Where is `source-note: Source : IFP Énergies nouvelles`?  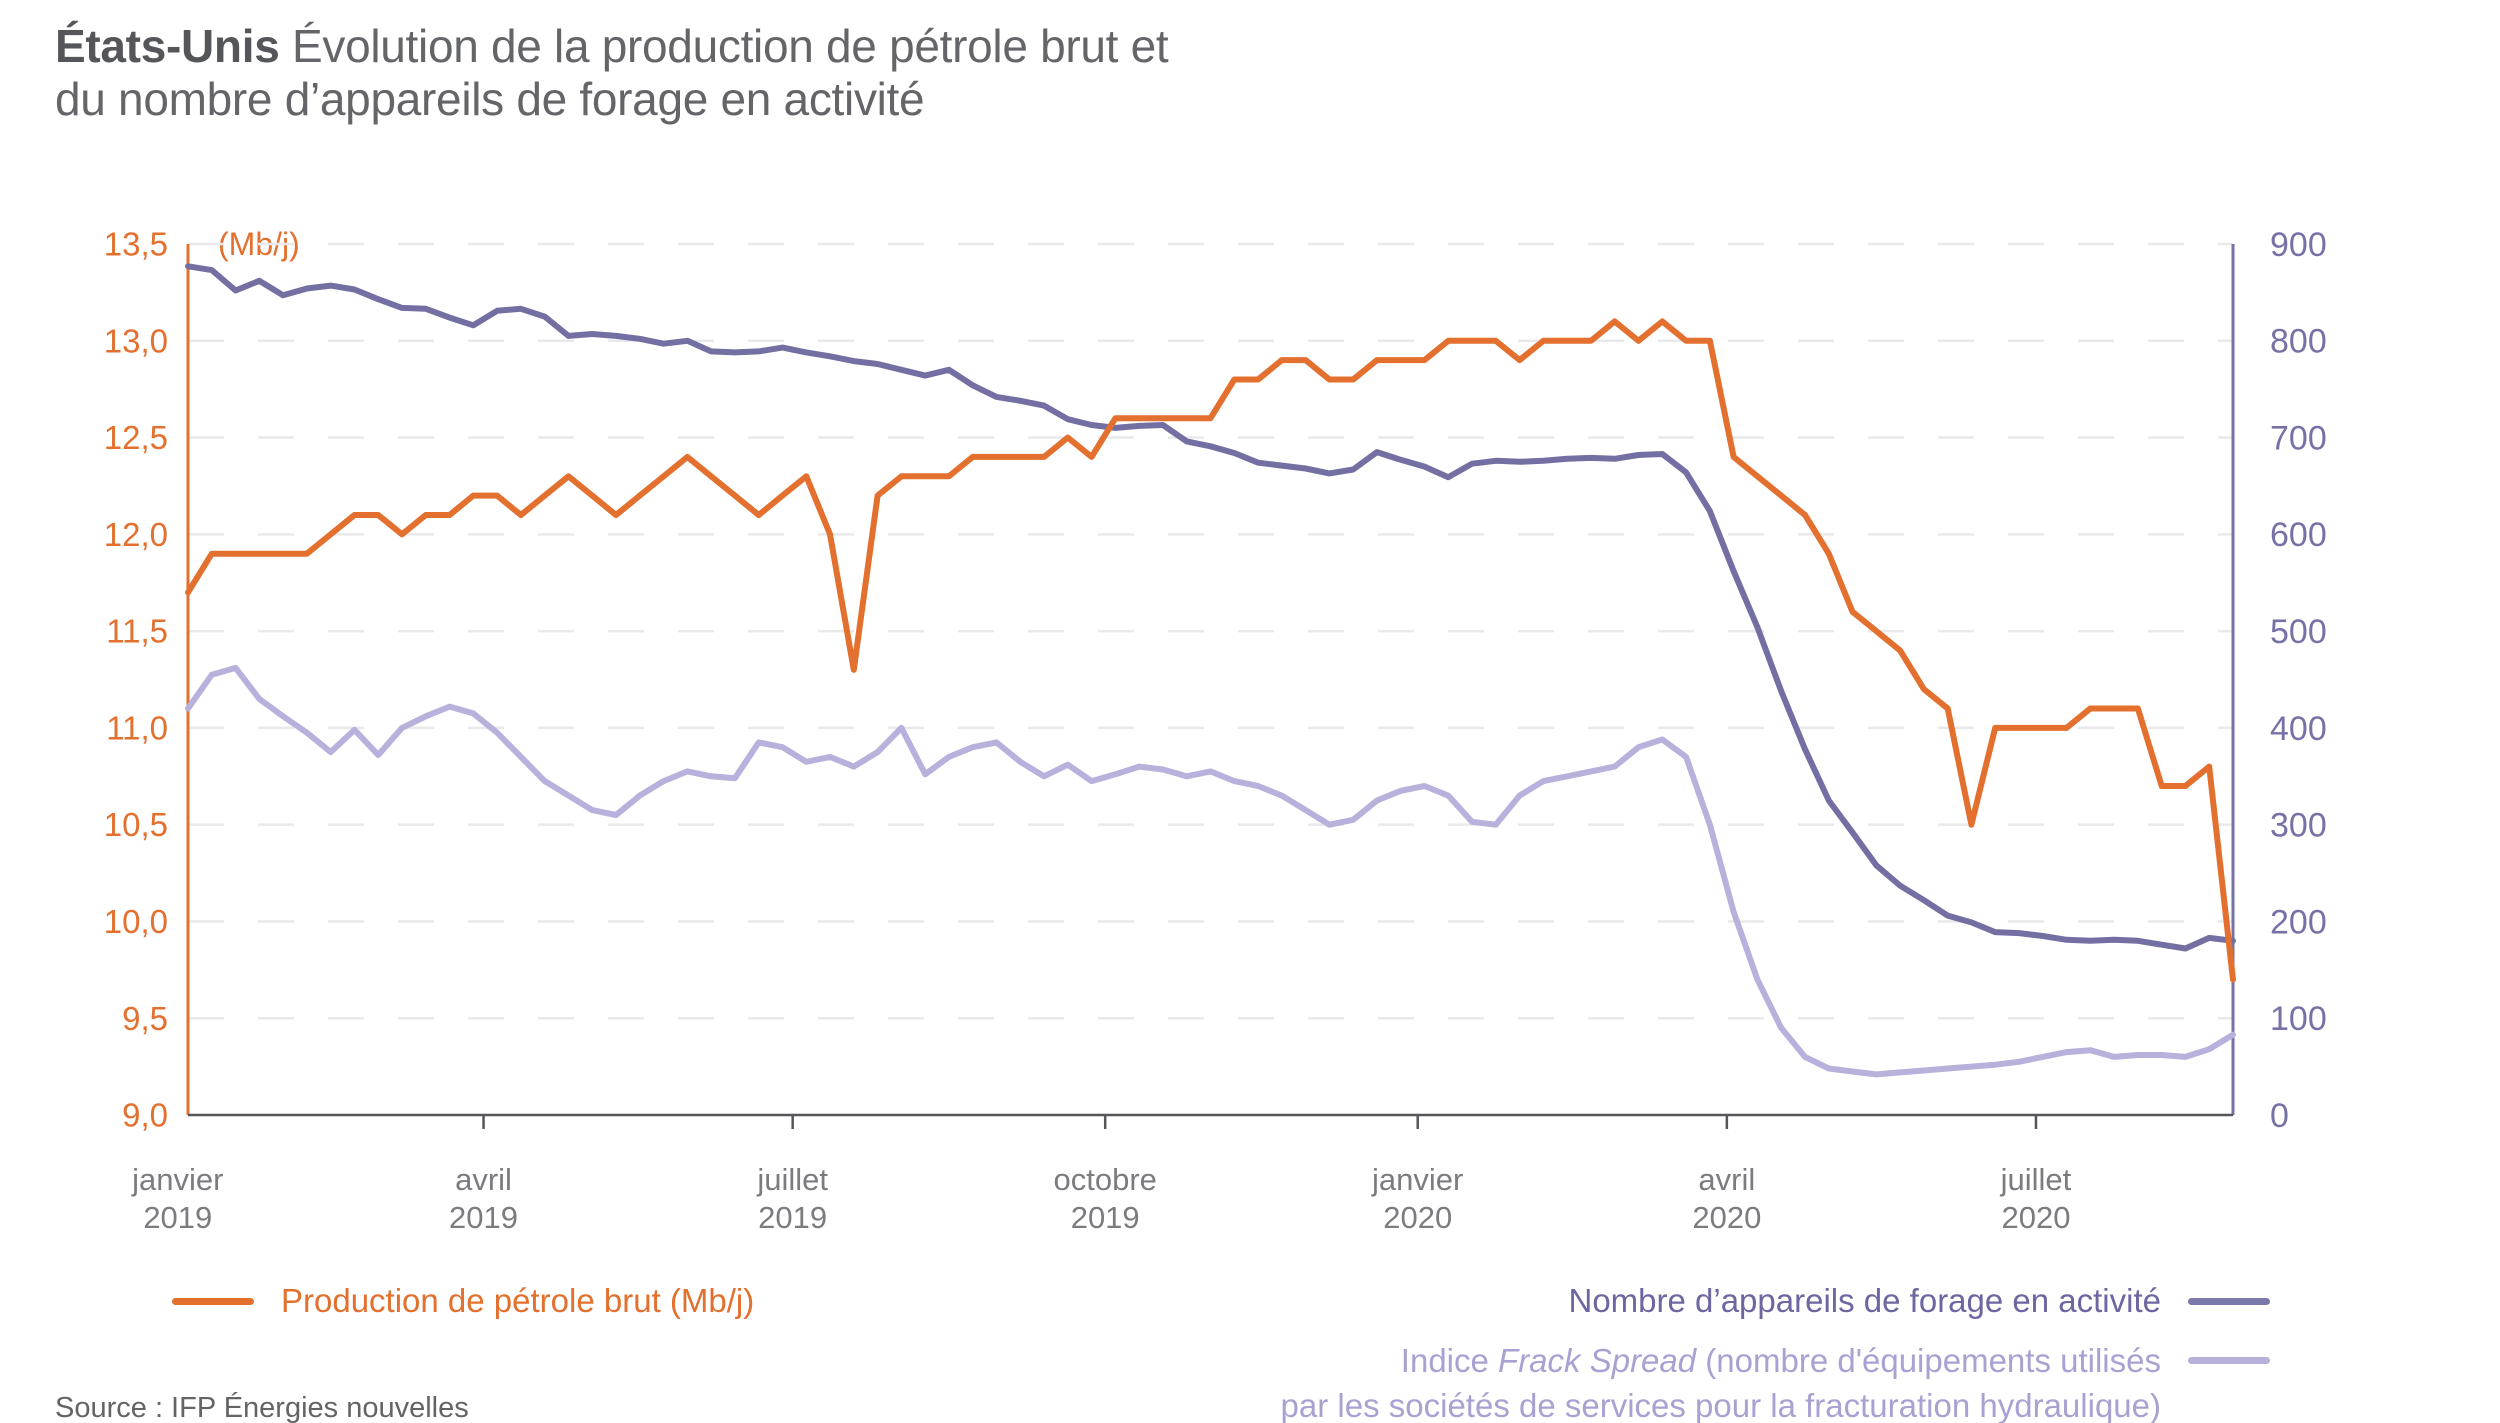
source-note: Source : IFP Énergies nouvelles is located at coordinates (262, 1407).